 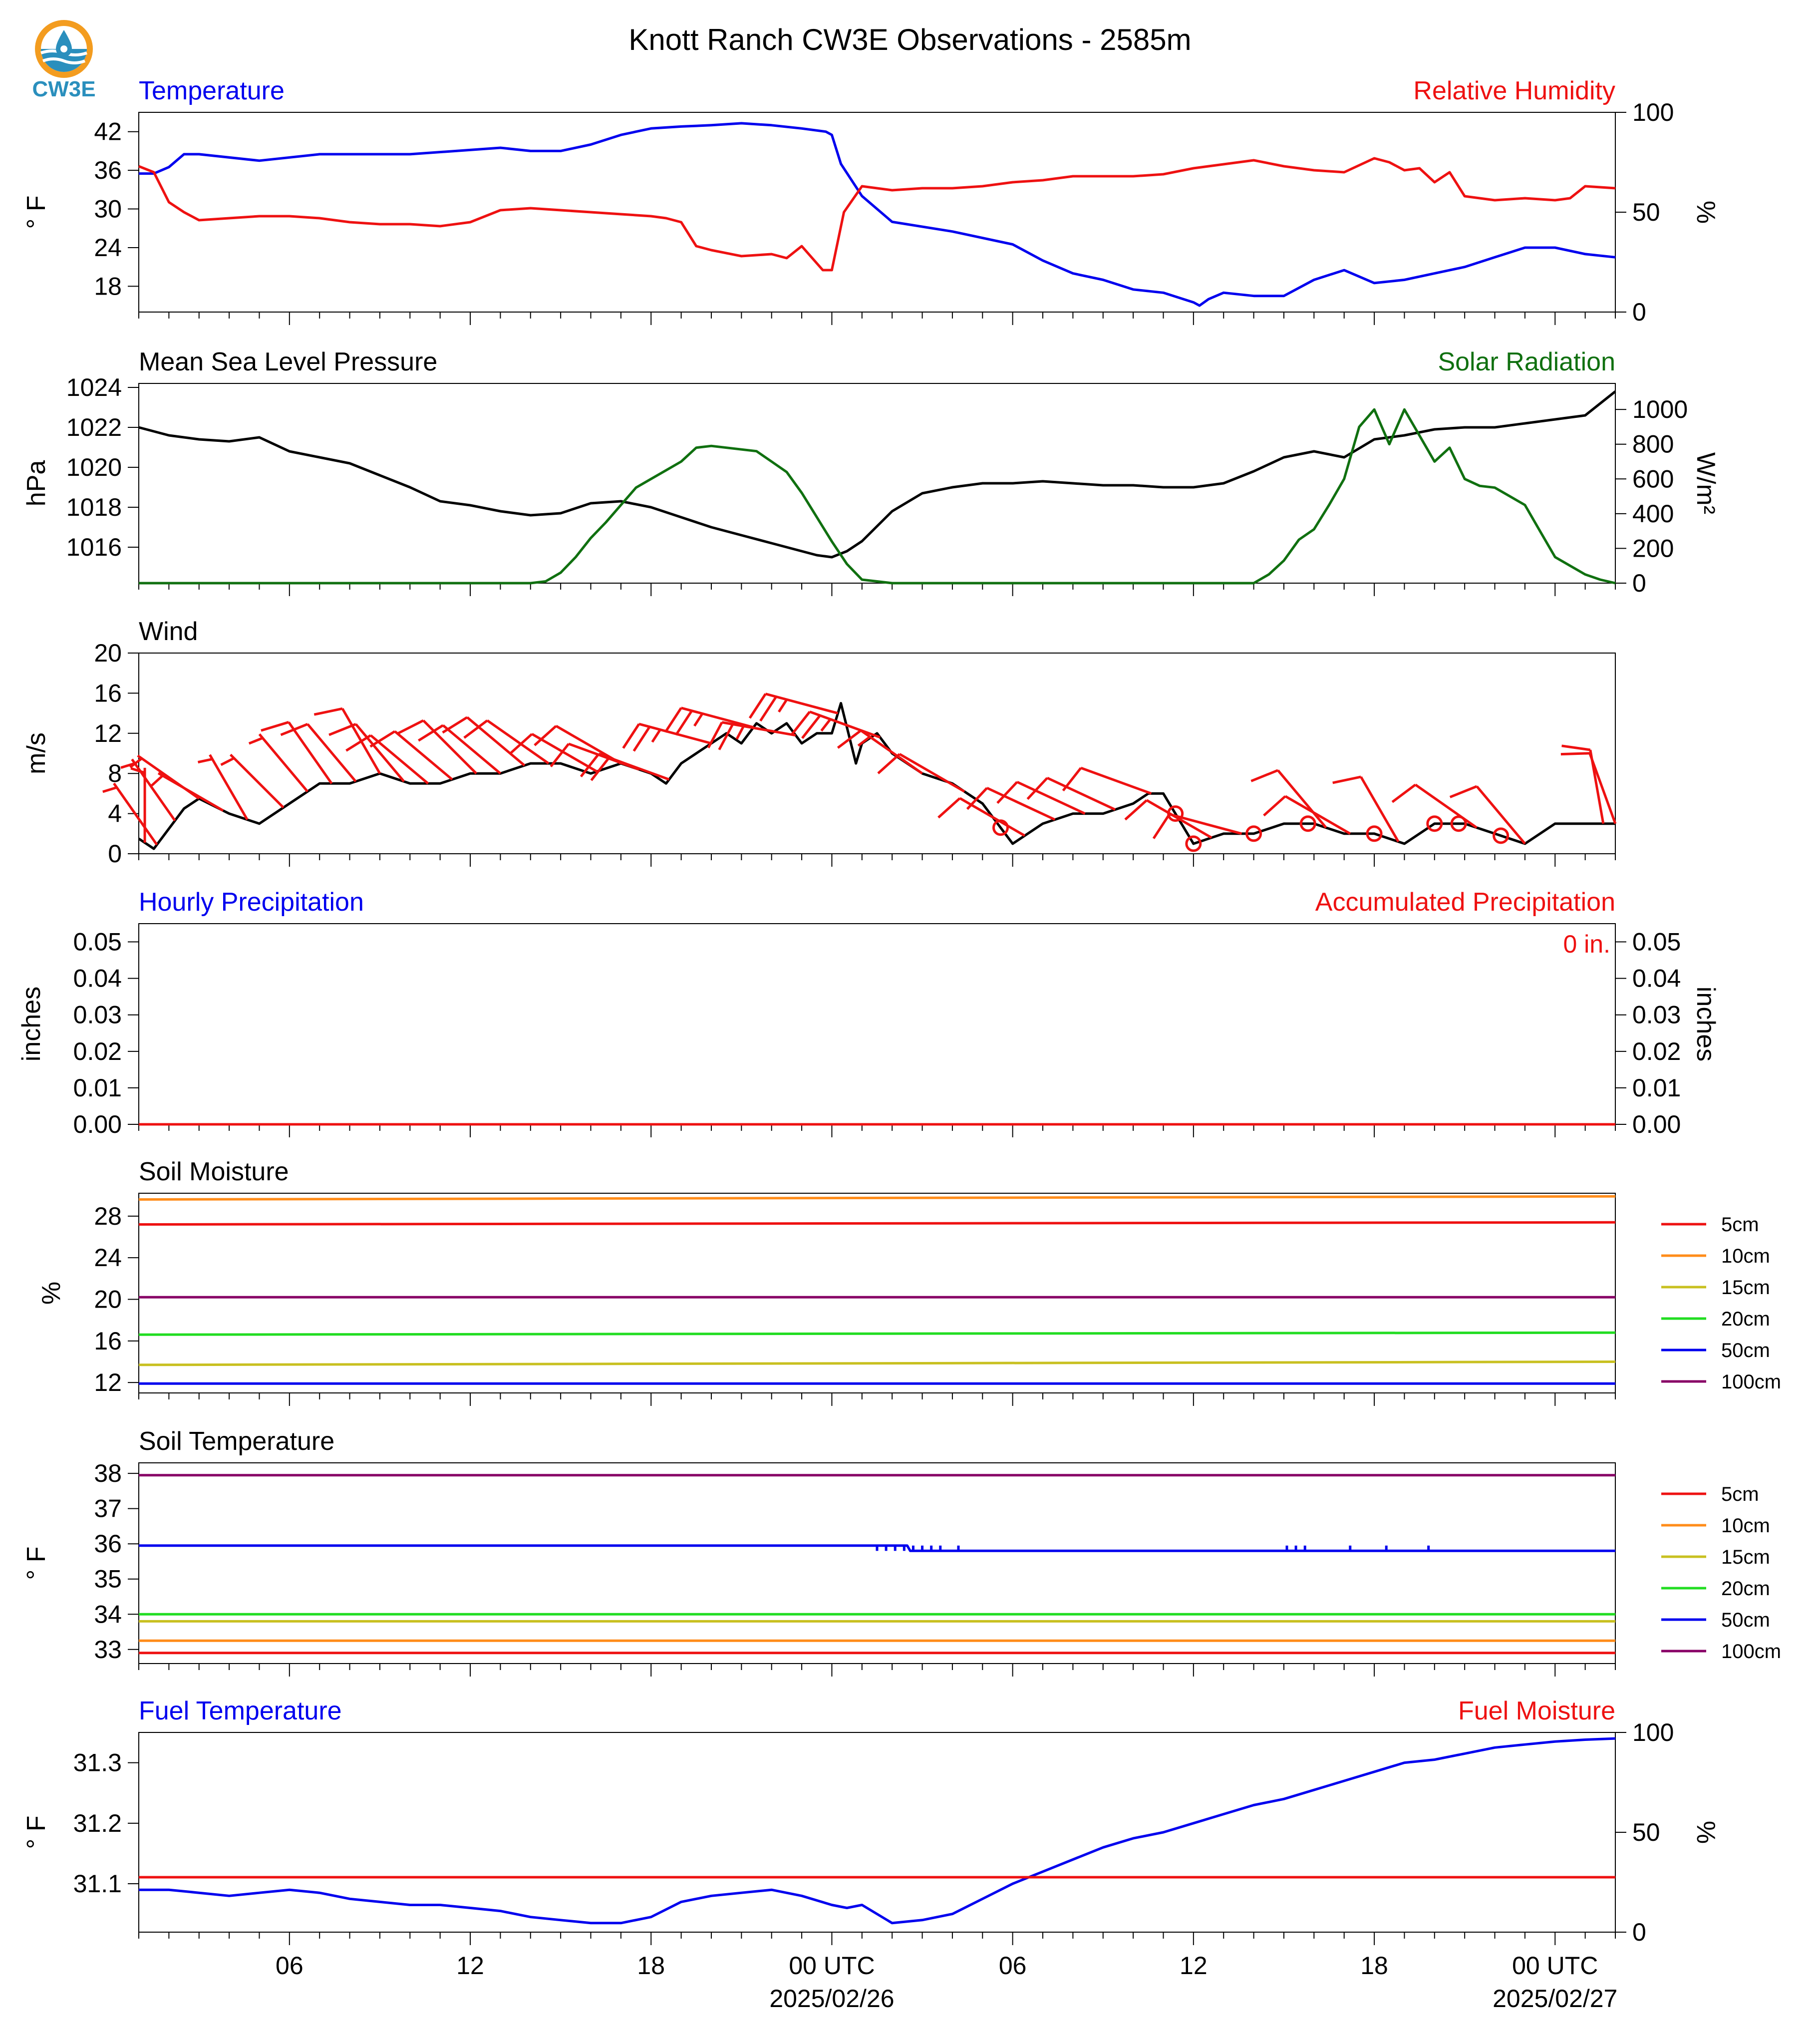 I want to click on y-tick-label-left: 31.1, so click(x=97, y=1884).